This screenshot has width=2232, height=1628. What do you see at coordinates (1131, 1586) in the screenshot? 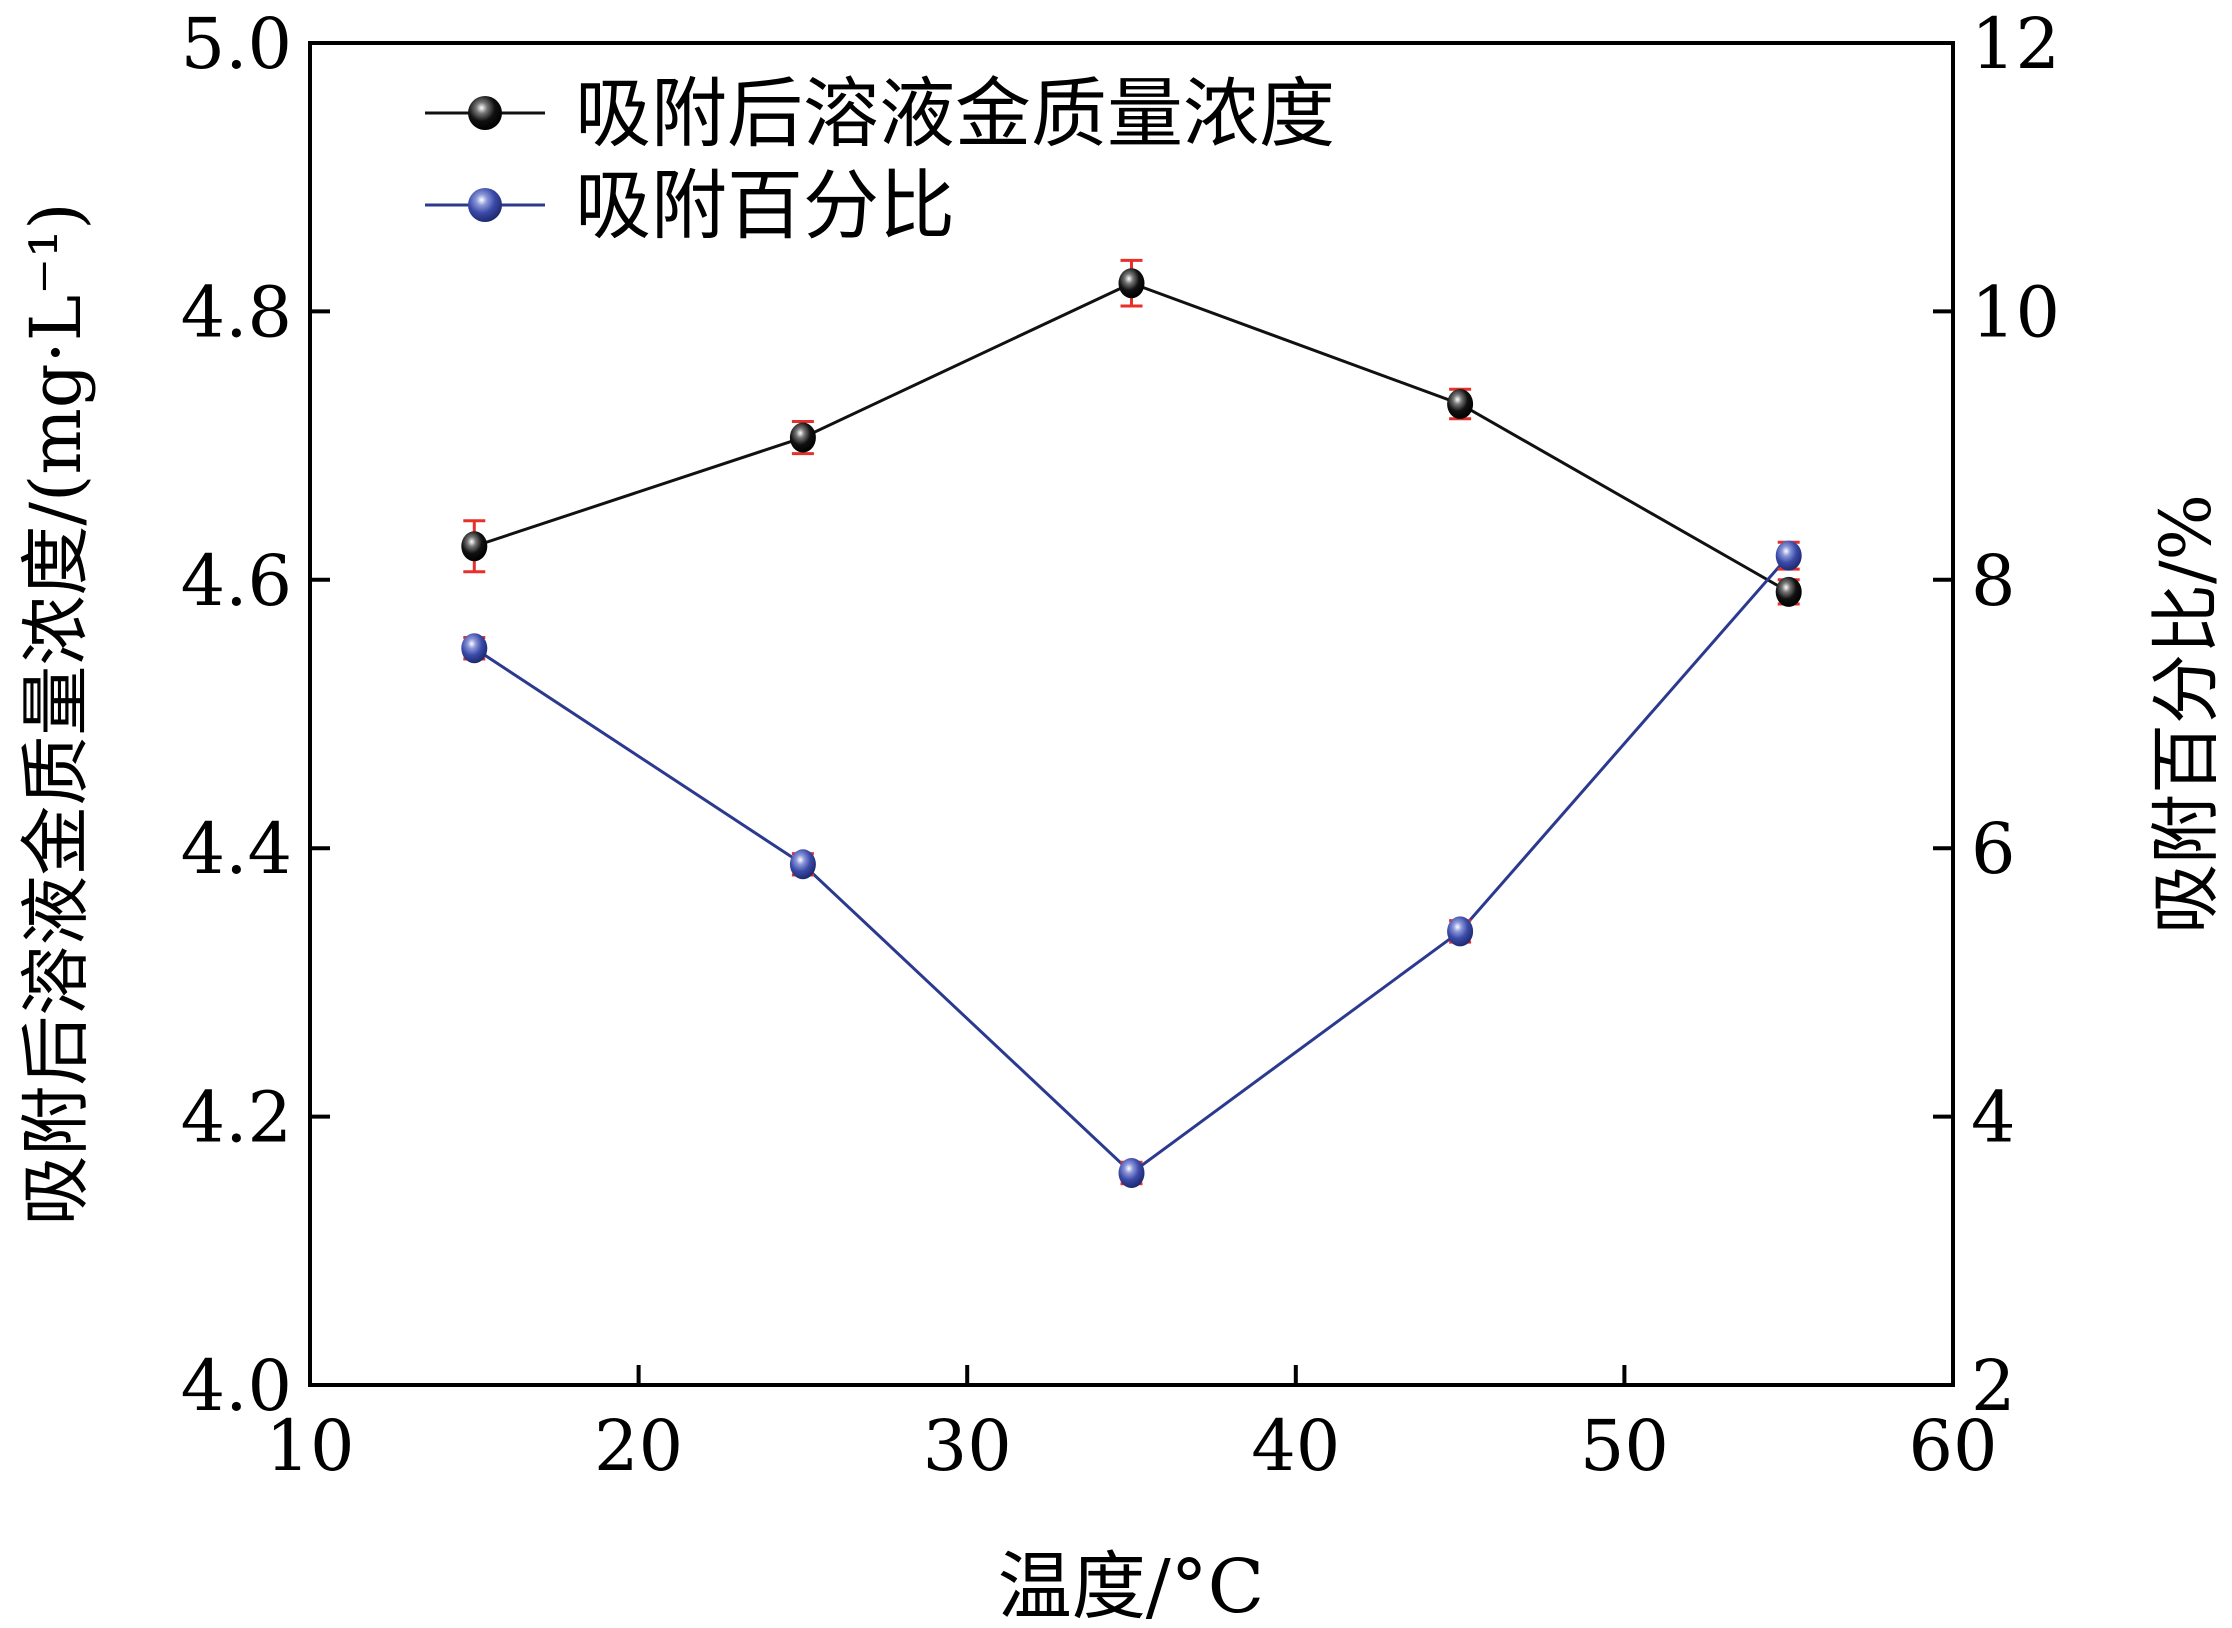
I see `x-axis-label: 温度/°C` at bounding box center [1131, 1586].